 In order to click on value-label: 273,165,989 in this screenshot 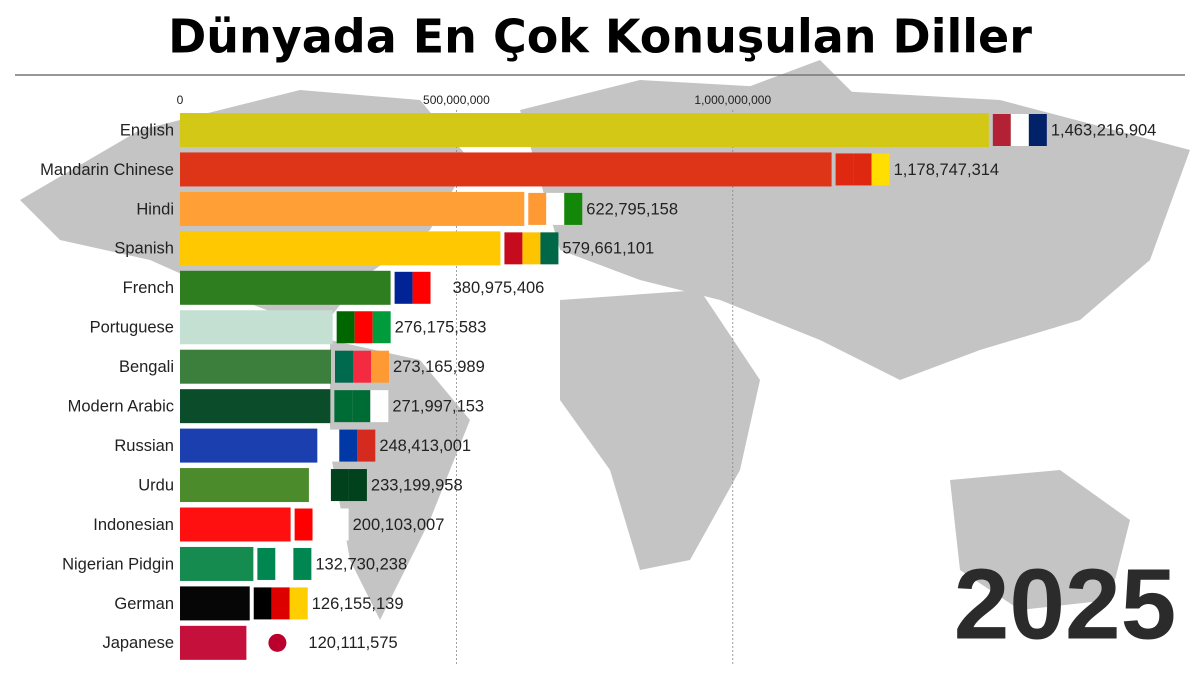, I will do `click(439, 367)`.